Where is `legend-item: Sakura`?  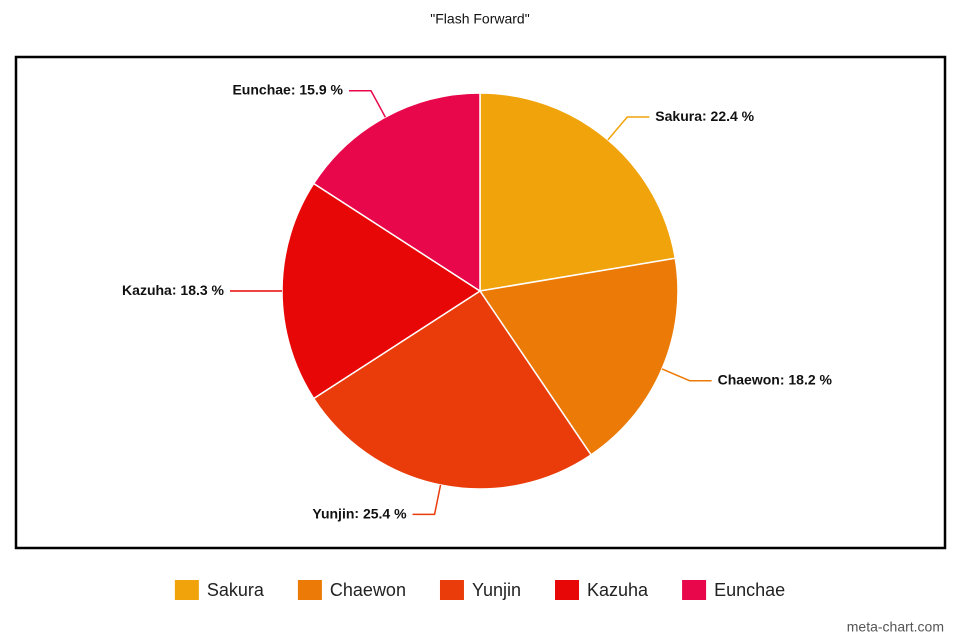 legend-item: Sakura is located at coordinates (219, 590).